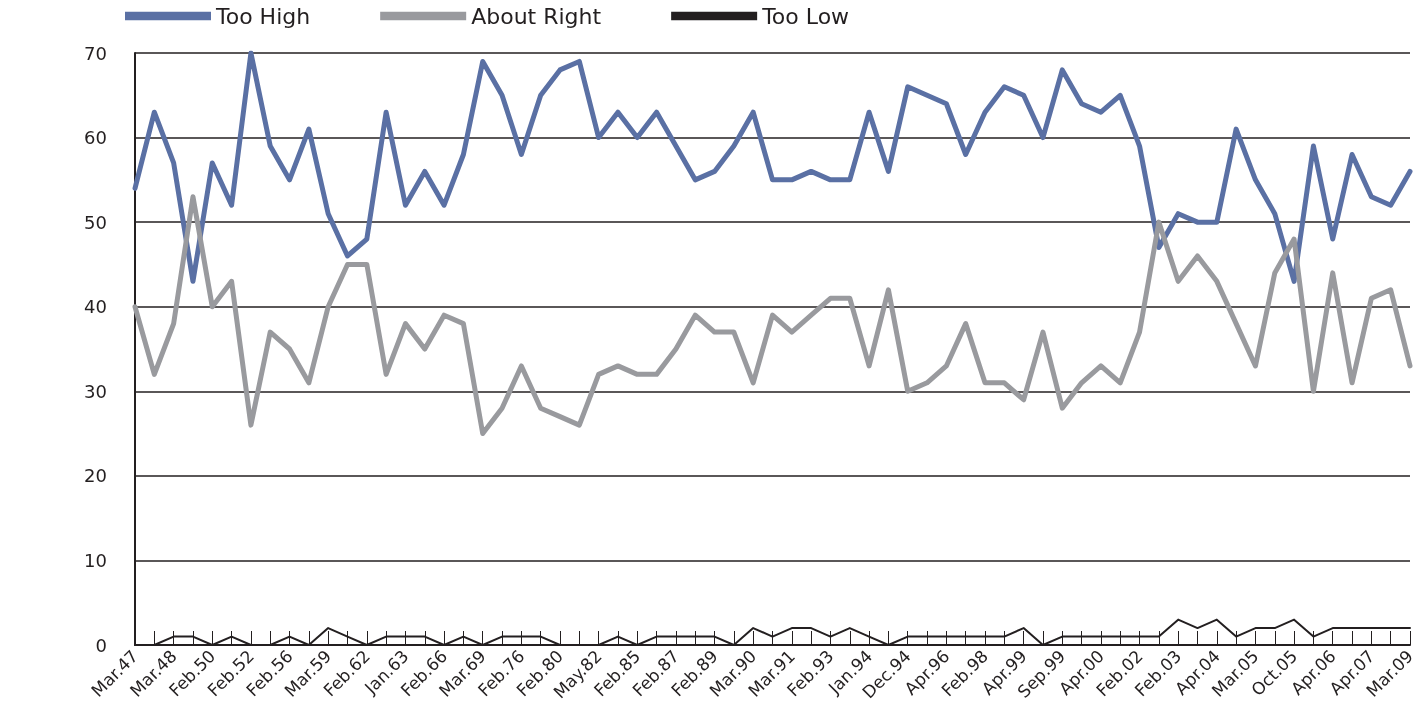 The width and height of the screenshot is (1428, 715). I want to click on legend-label: Too High, so click(263, 16).